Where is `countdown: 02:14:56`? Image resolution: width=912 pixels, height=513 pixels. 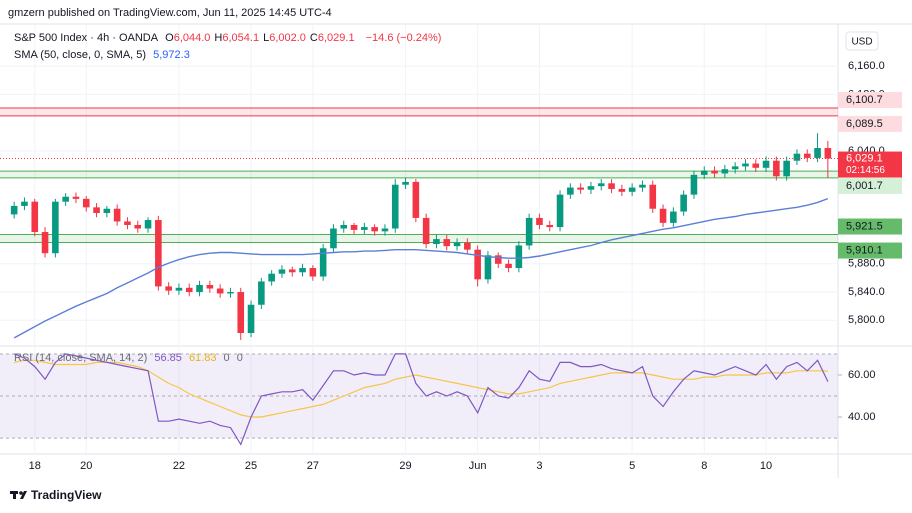
countdown: 02:14:56 is located at coordinates (865, 170).